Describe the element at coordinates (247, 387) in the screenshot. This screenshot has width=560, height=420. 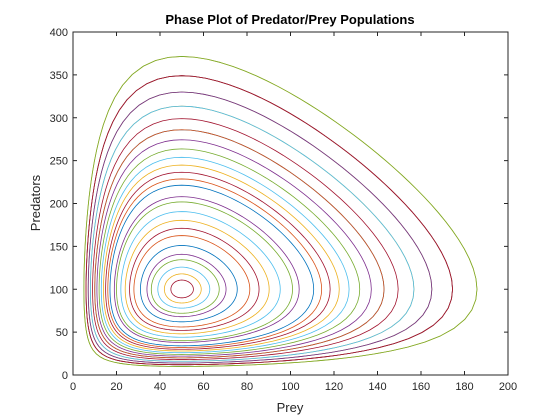
I see `x-tick-label: 80` at that location.